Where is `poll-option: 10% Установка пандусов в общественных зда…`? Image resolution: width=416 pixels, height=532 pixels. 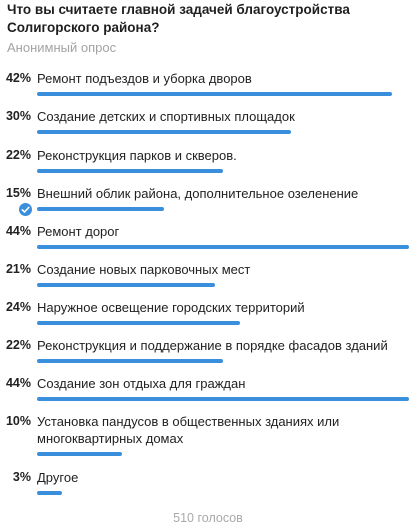 poll-option: 10% Установка пандусов в общественных зда… is located at coordinates (208, 436).